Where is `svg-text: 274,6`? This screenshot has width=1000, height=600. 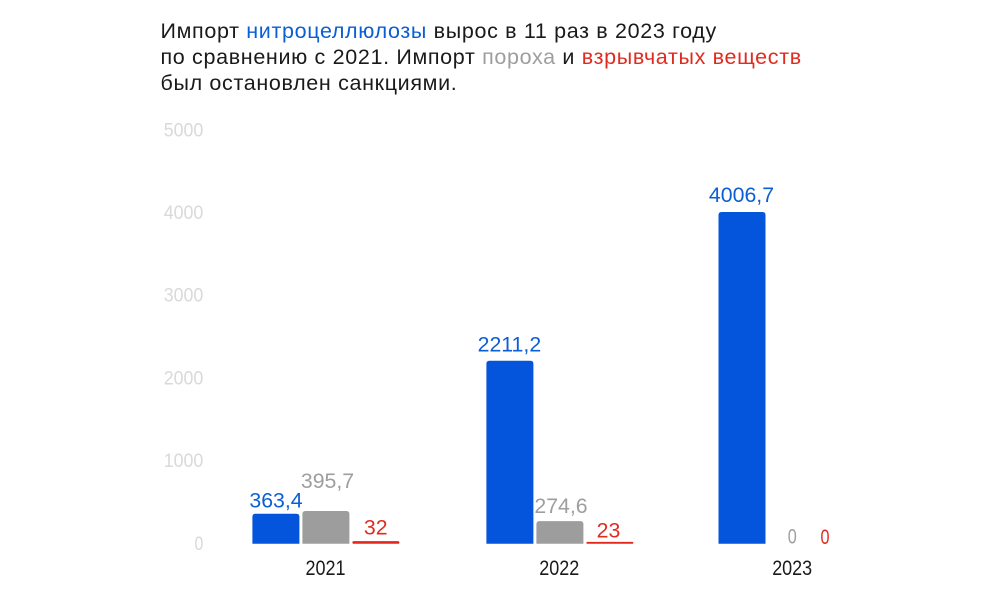
svg-text: 274,6 is located at coordinates (560, 506).